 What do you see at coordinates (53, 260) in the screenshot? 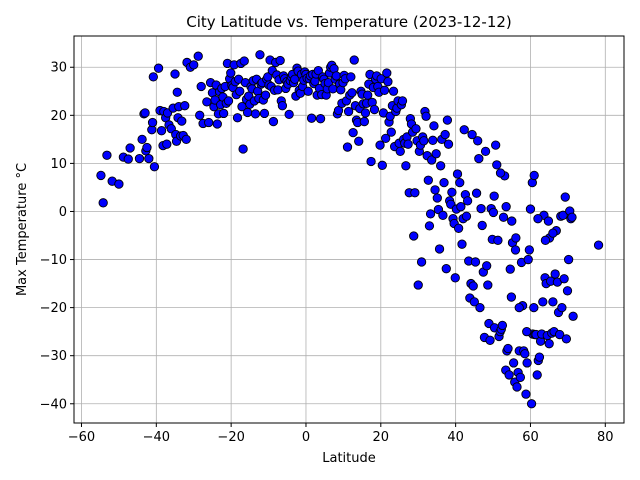
I see `y-tick-label: −10` at bounding box center [53, 260].